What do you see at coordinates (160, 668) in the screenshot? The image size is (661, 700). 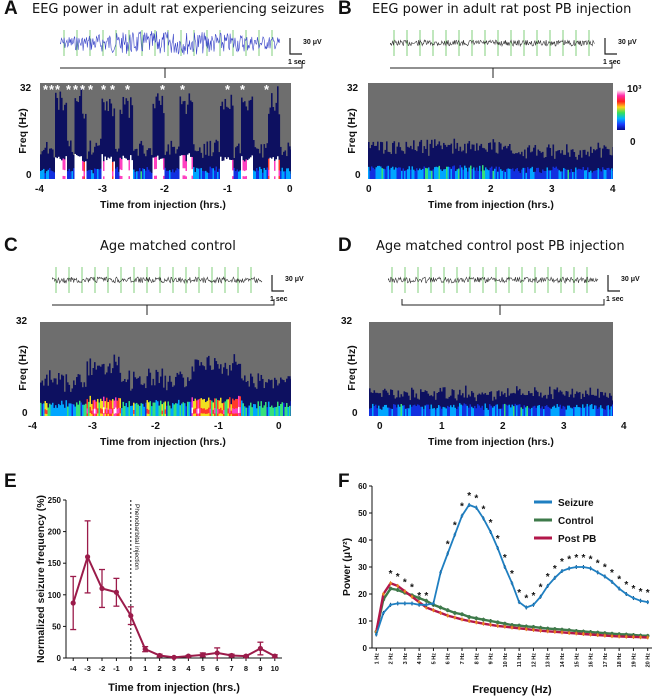 I see `x-tick-label: 2` at bounding box center [160, 668].